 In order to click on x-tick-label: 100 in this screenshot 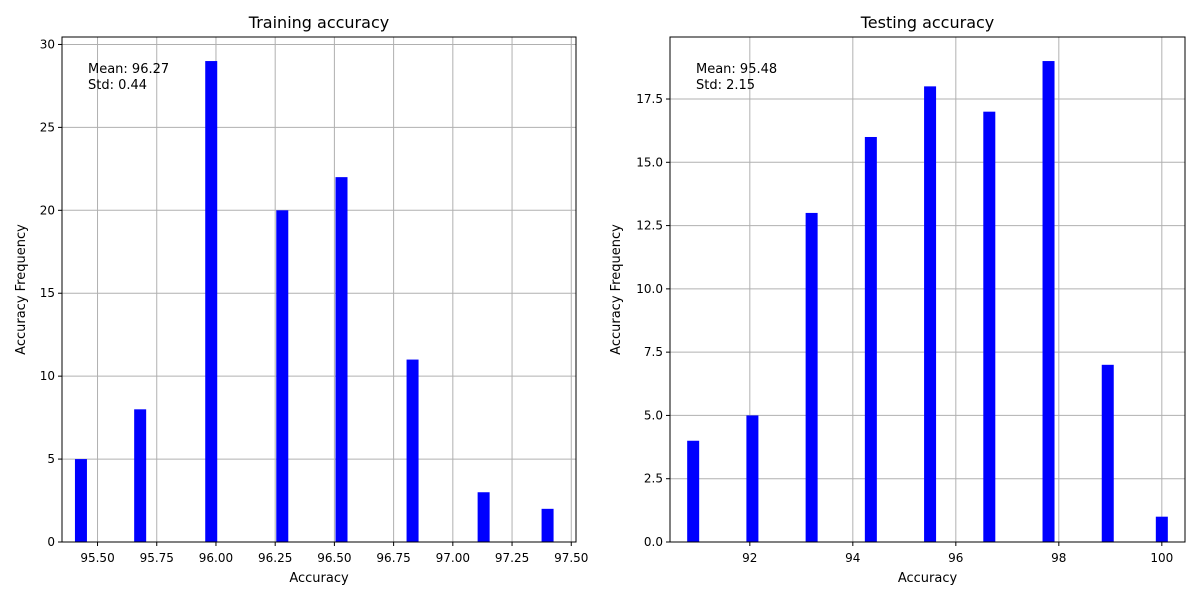, I will do `click(1161, 558)`.